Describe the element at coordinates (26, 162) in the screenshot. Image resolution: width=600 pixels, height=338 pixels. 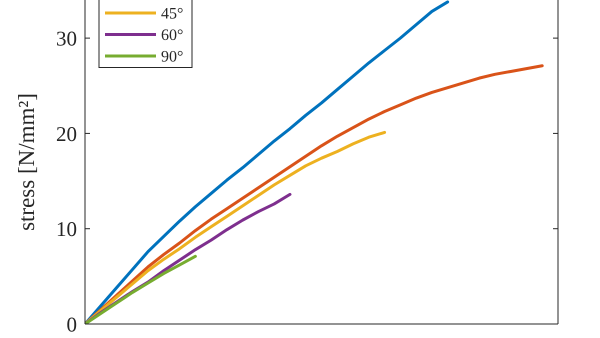
I see `y-axis-title: stress [N/mm²]` at that location.